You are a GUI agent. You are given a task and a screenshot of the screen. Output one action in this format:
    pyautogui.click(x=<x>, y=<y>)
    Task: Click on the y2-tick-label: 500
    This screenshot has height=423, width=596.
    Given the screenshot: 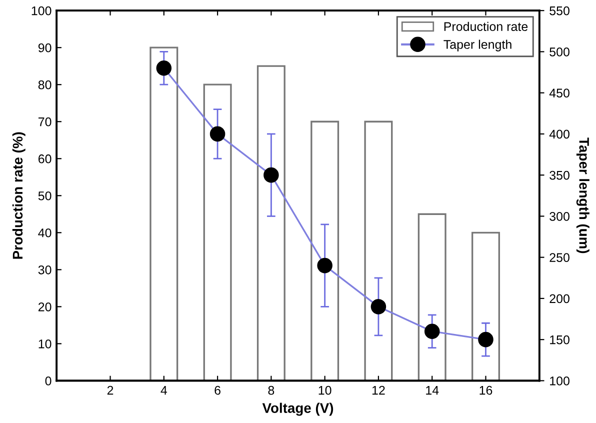 What is the action you would take?
    pyautogui.click(x=560, y=52)
    